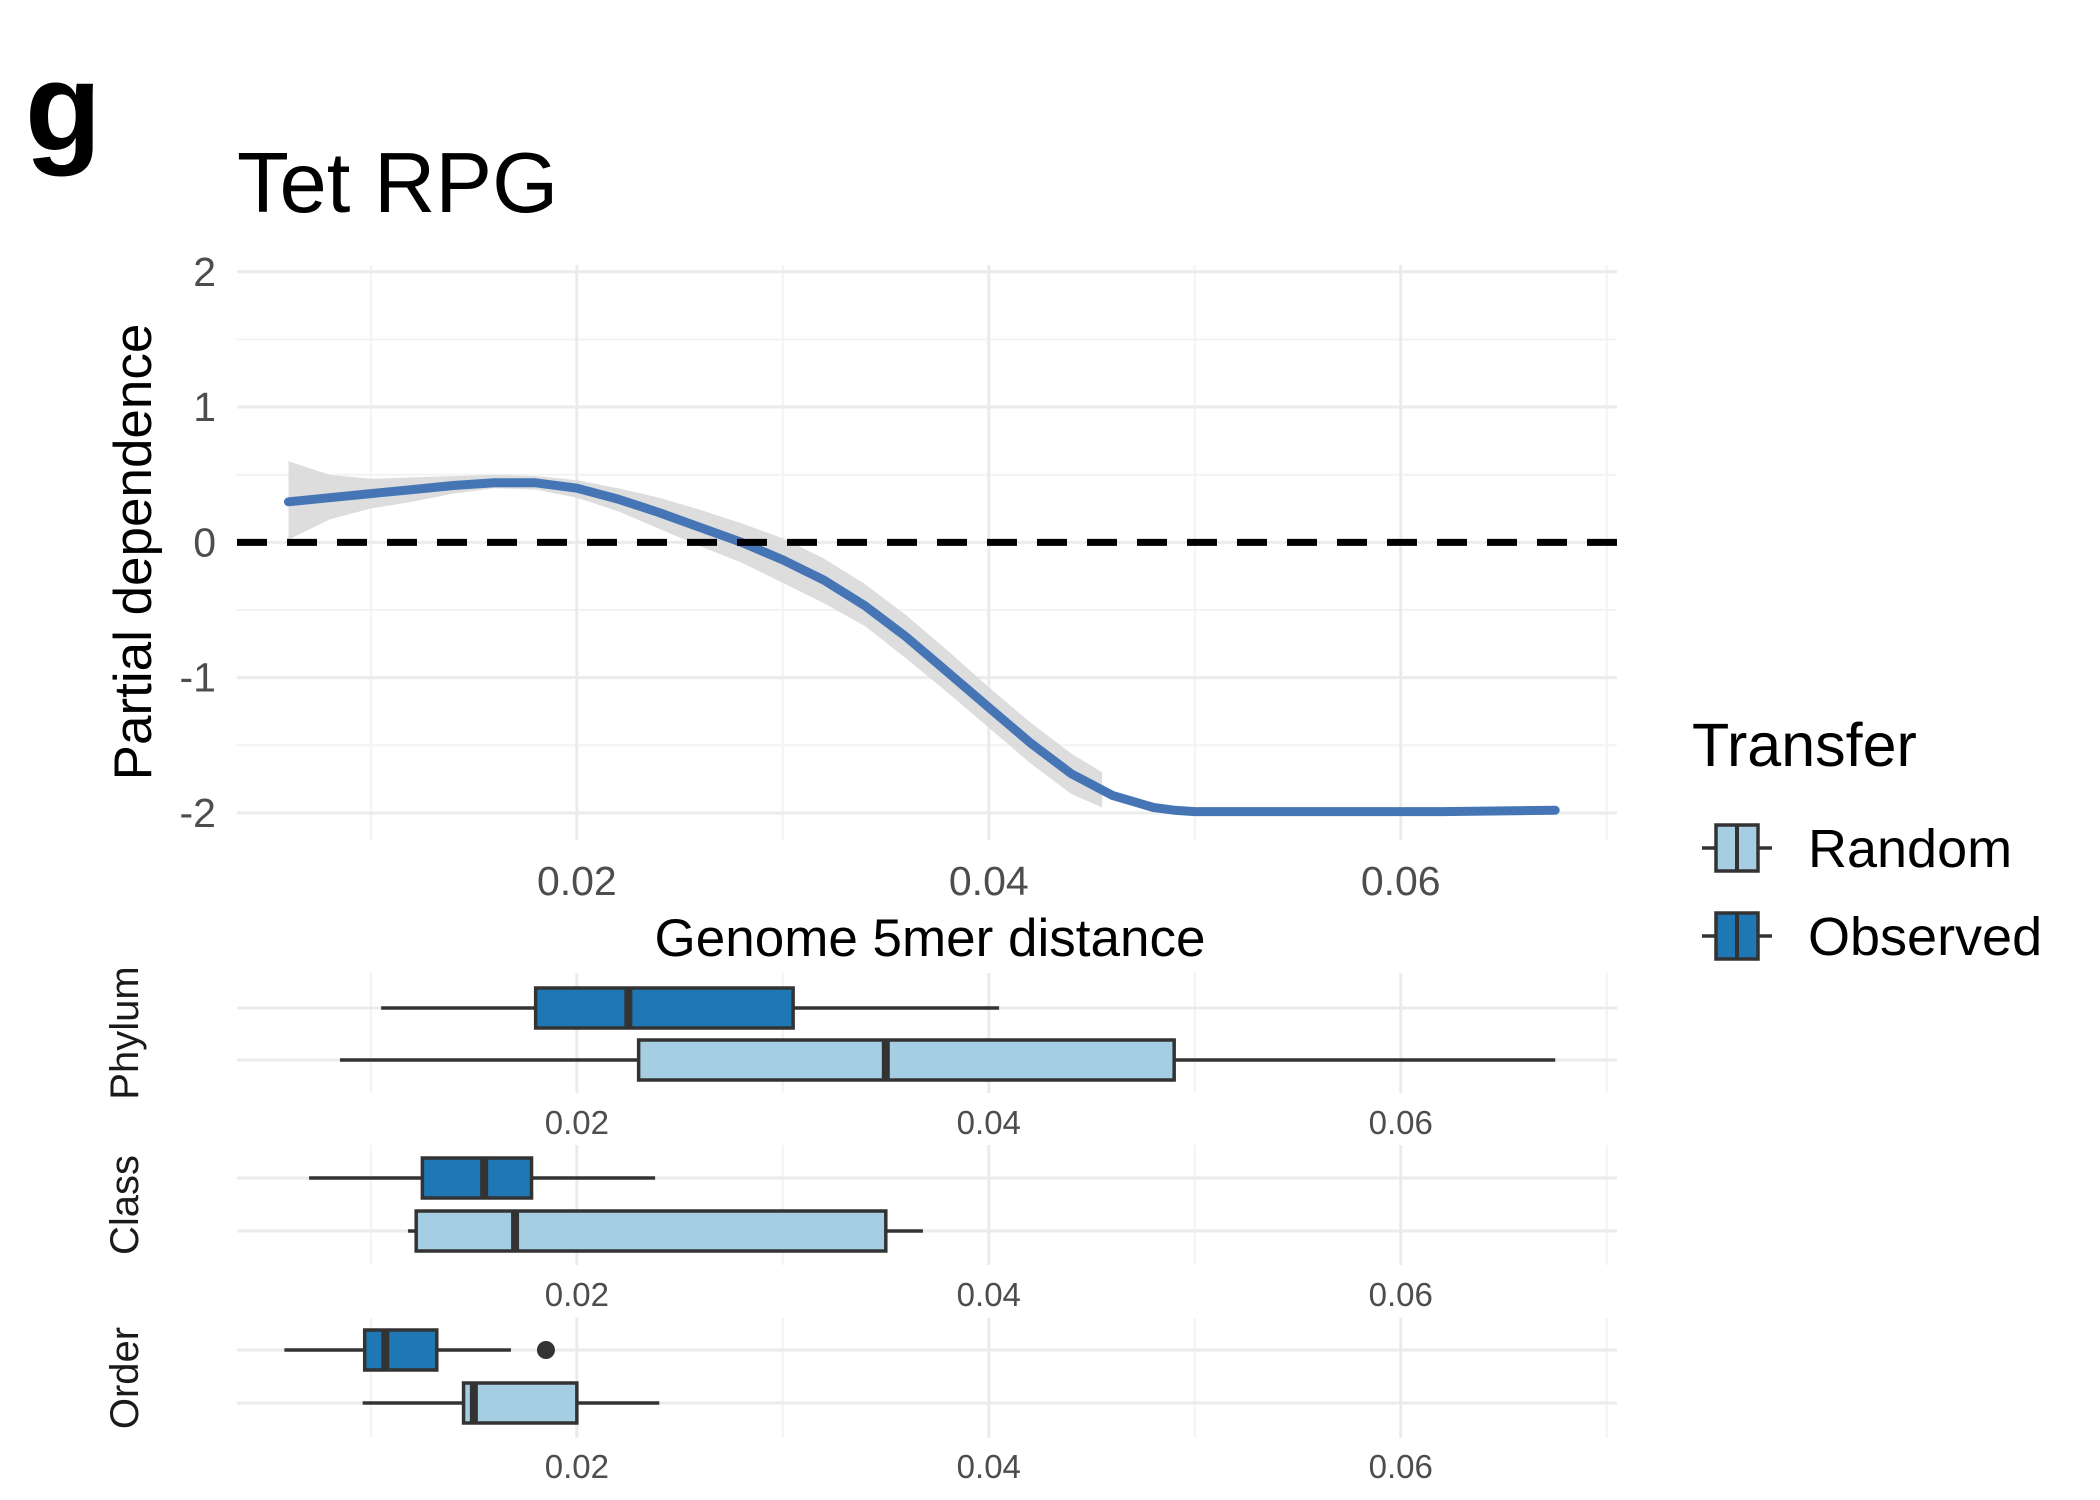  What do you see at coordinates (1804, 745) in the screenshot?
I see `legend-title: Transfer` at bounding box center [1804, 745].